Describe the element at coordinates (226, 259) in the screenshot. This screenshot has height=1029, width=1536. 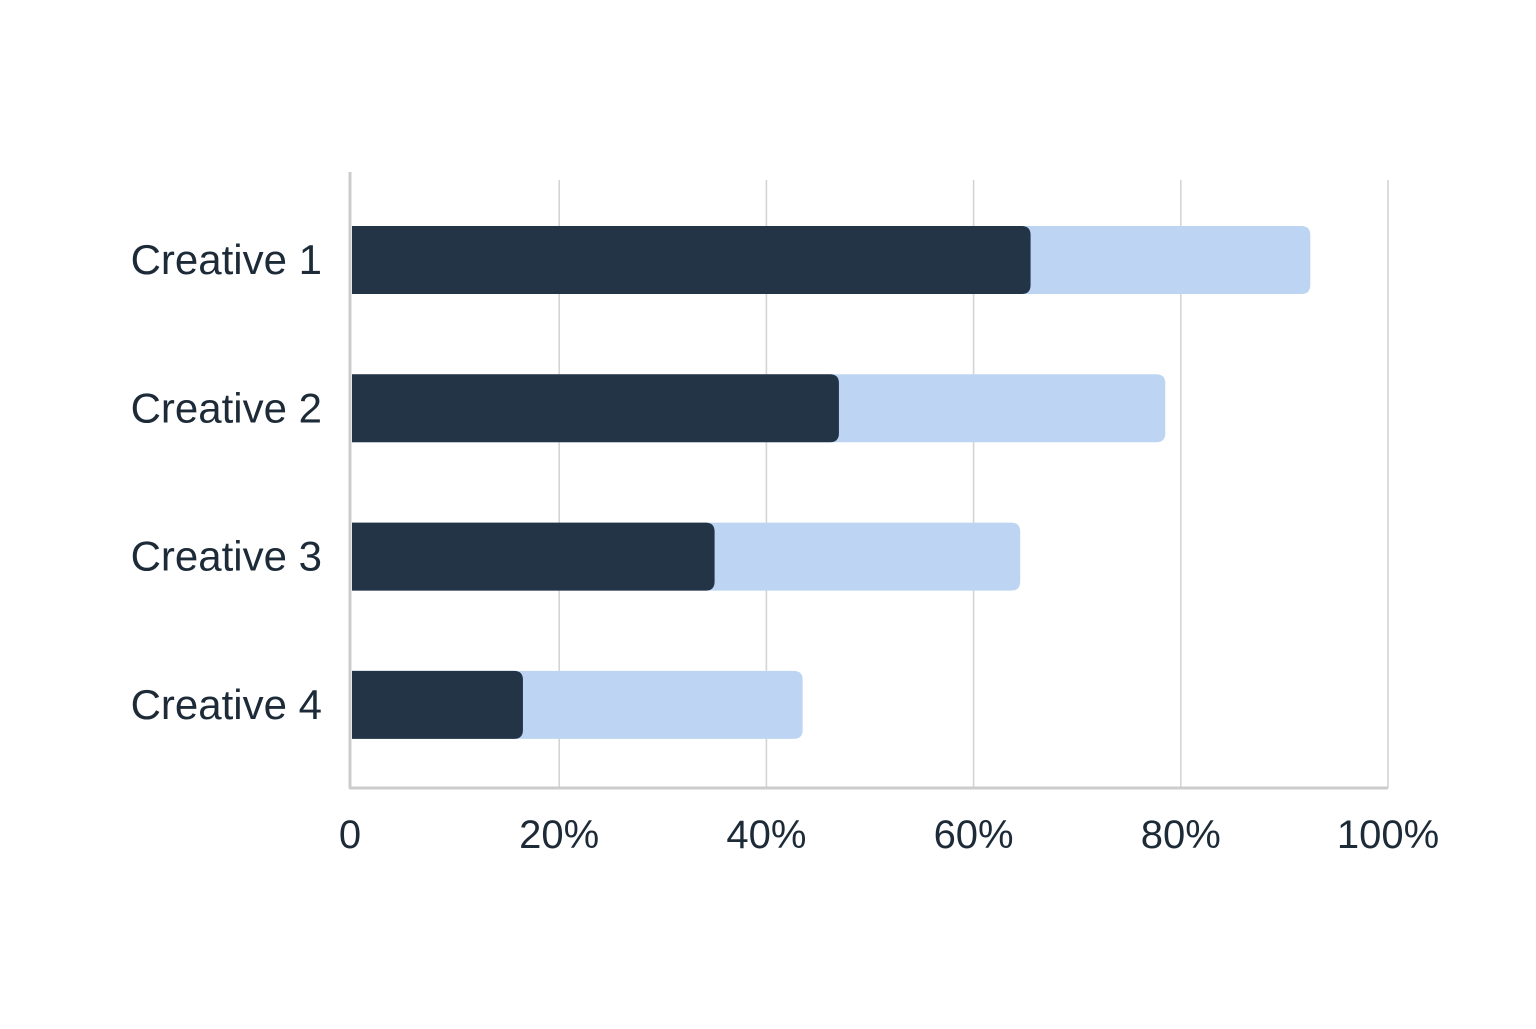
I see `category-label-1: Creative 1` at that location.